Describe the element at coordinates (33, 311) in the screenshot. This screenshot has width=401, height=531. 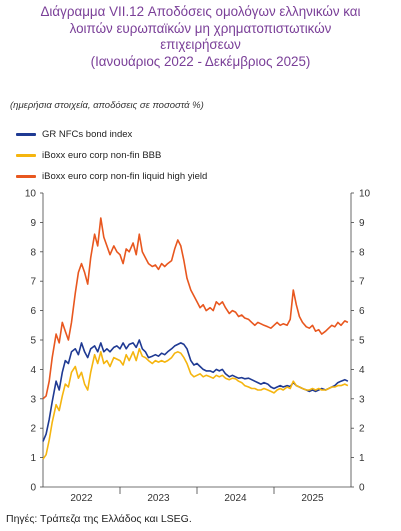
I see `y-tick-label-left-6: 6` at that location.